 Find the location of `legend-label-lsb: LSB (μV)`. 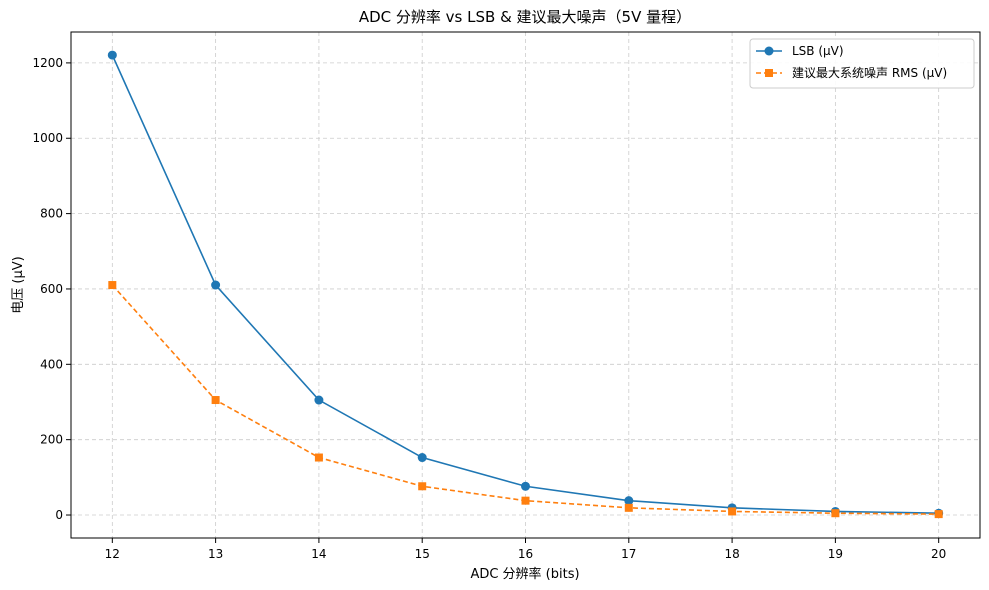

legend-label-lsb: LSB (μV) is located at coordinates (818, 51).